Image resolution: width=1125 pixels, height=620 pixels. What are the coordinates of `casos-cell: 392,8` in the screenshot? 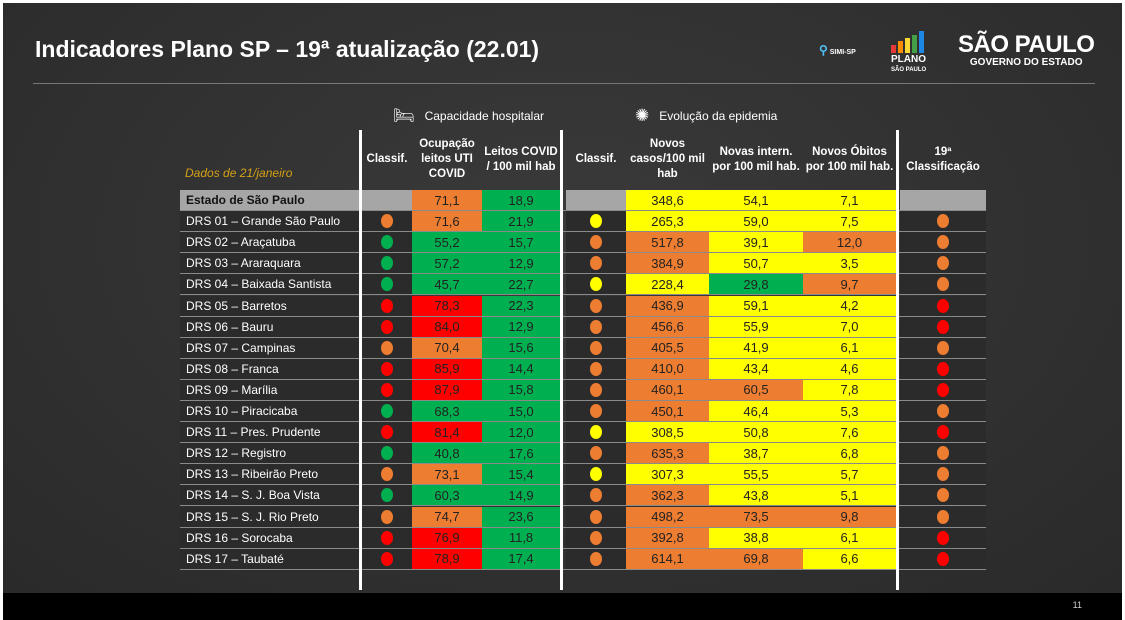 It's located at (667, 537).